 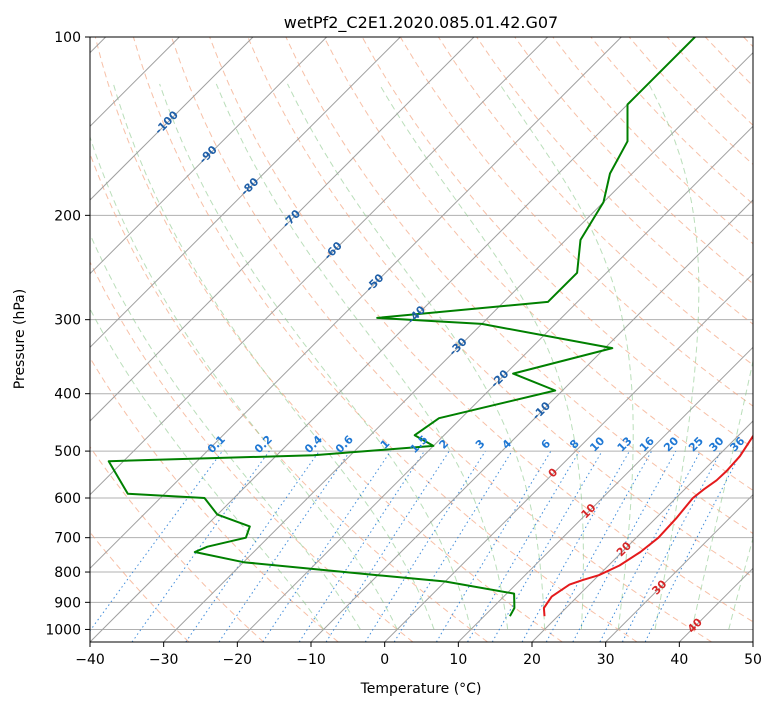 I want to click on mixing-ratio-label: 0.1, so click(x=216, y=444).